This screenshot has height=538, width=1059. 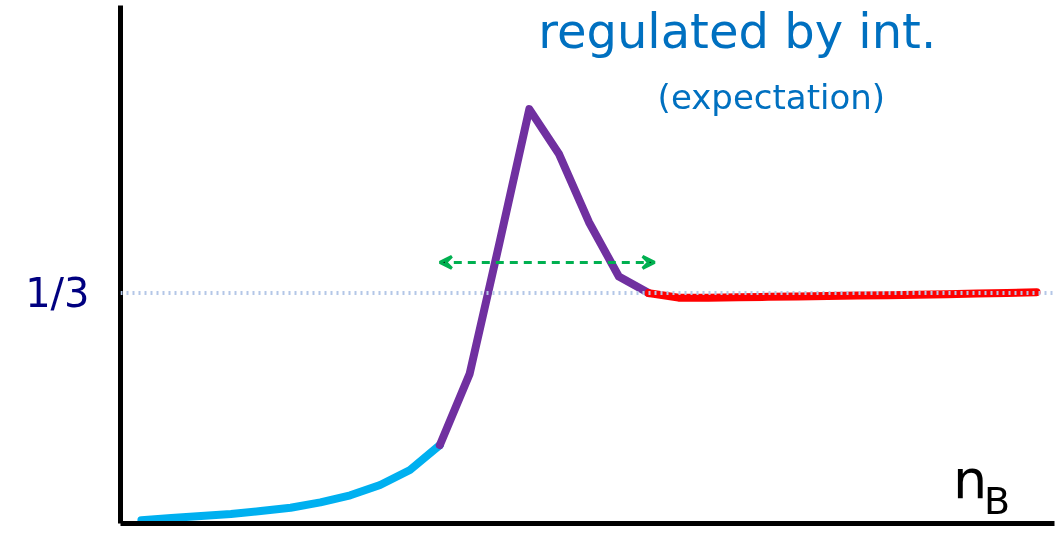 I want to click on ref-line-label: 1/3, so click(x=57, y=293).